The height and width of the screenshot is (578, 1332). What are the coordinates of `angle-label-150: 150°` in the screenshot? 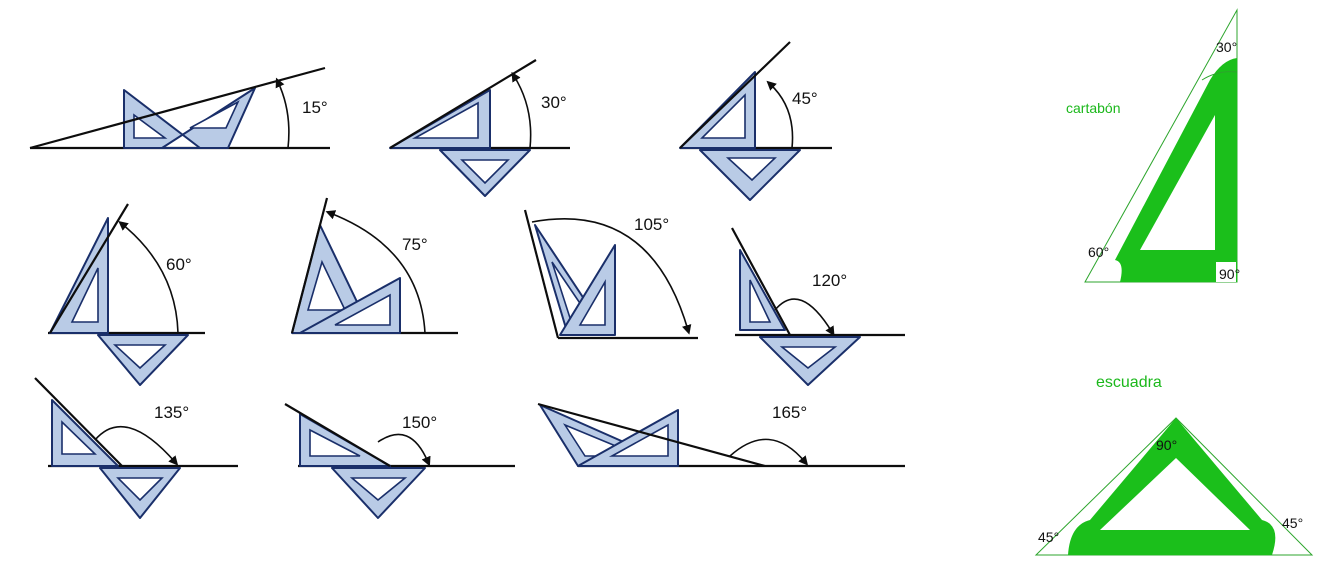 It's located at (419, 422).